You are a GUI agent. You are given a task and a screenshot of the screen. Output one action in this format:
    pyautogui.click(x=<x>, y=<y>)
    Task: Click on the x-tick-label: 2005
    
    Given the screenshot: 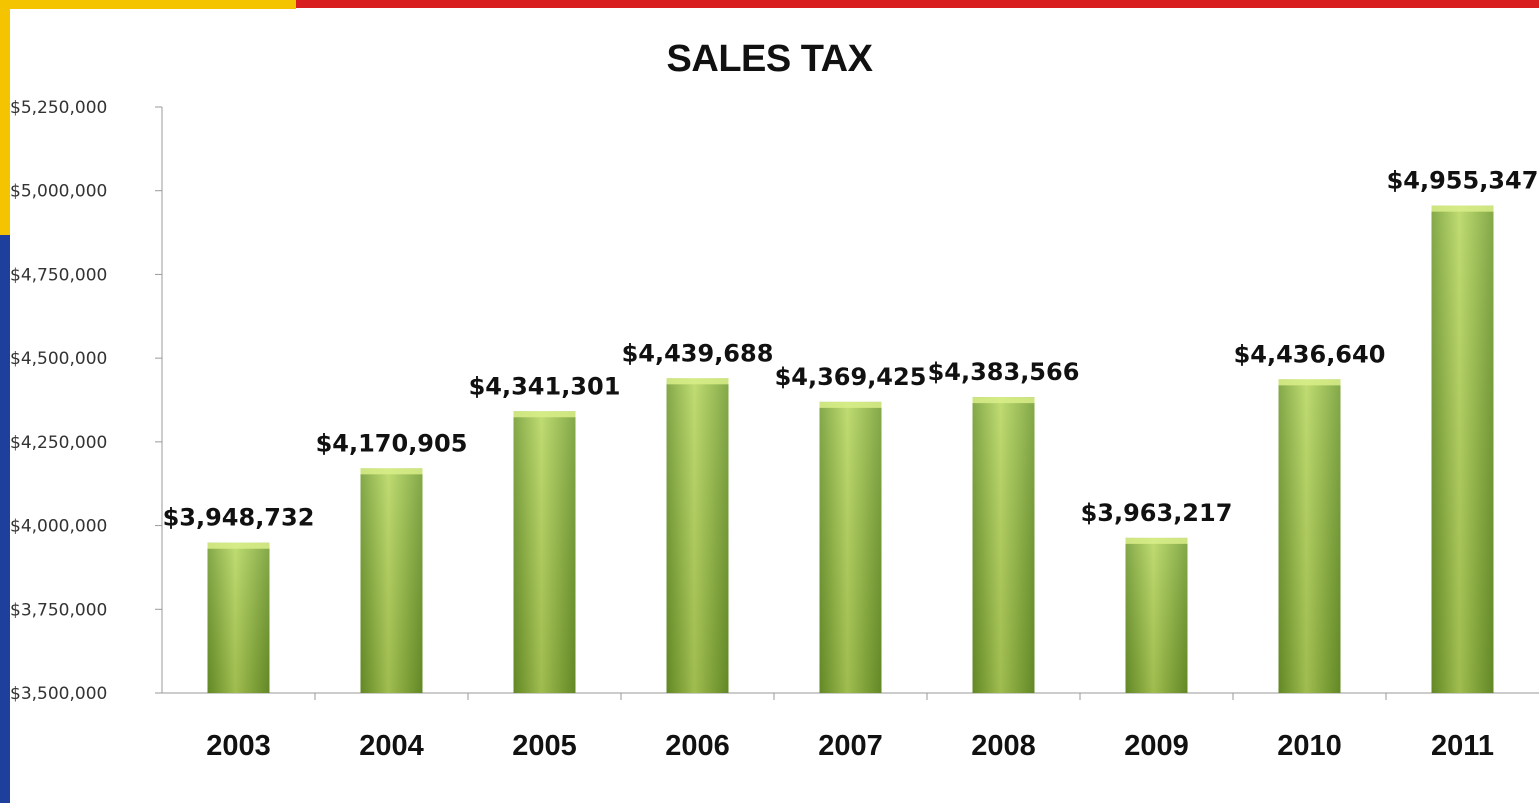 What is the action you would take?
    pyautogui.click(x=544, y=746)
    